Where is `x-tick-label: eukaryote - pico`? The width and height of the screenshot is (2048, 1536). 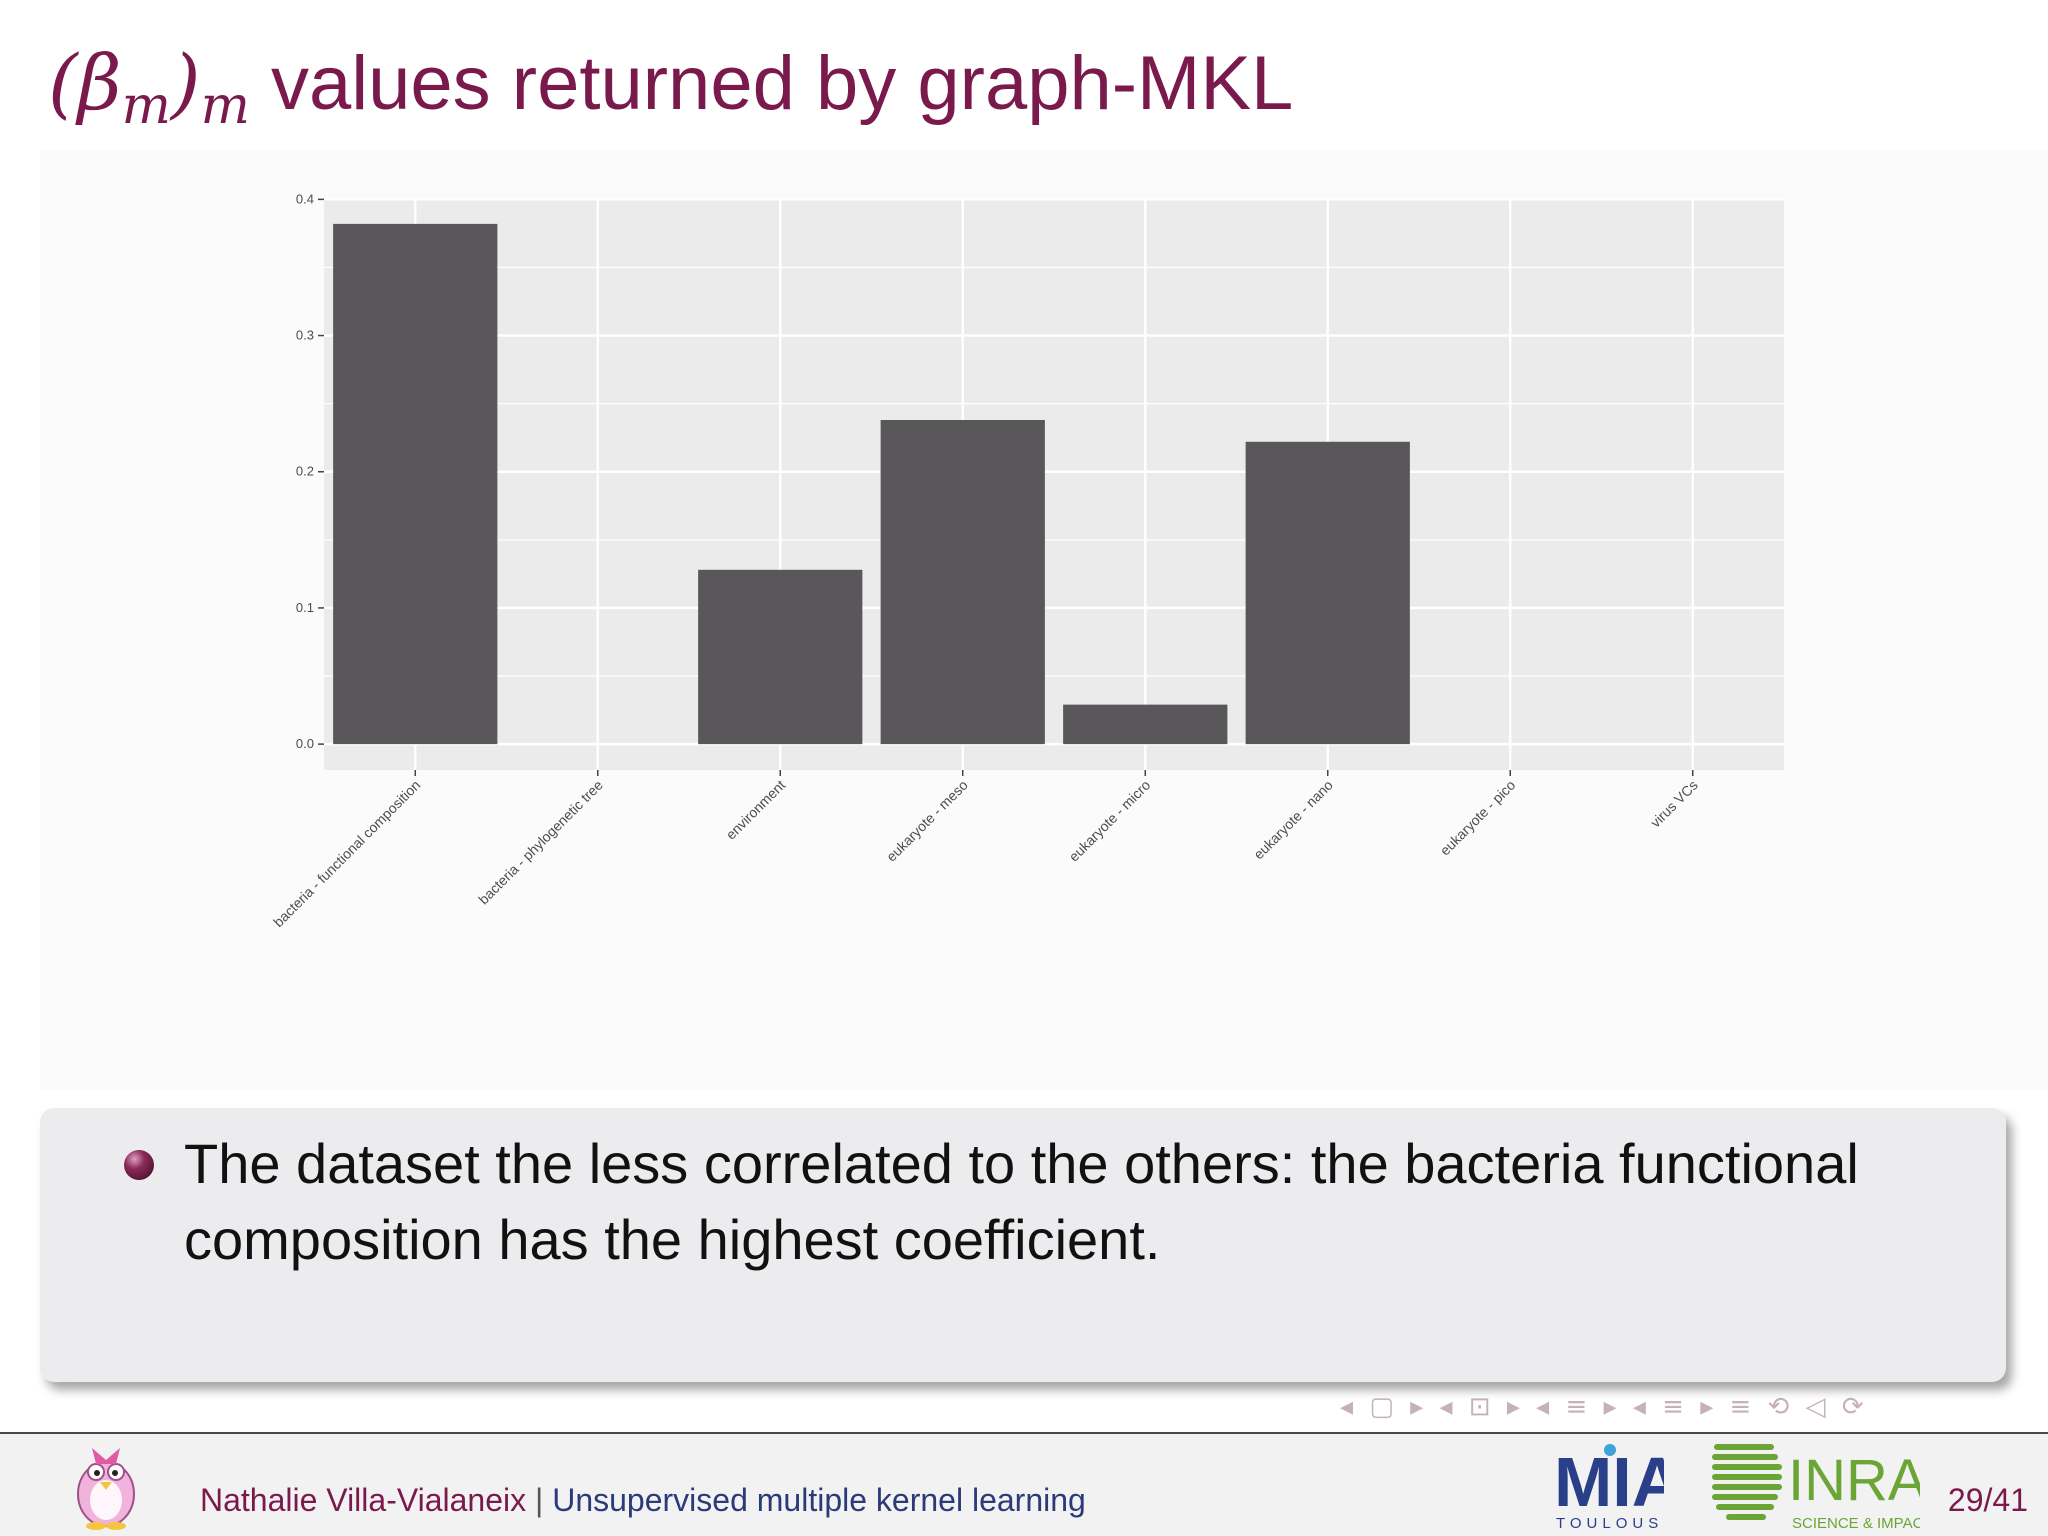 x-tick-label: eukaryote - pico is located at coordinates (1478, 818).